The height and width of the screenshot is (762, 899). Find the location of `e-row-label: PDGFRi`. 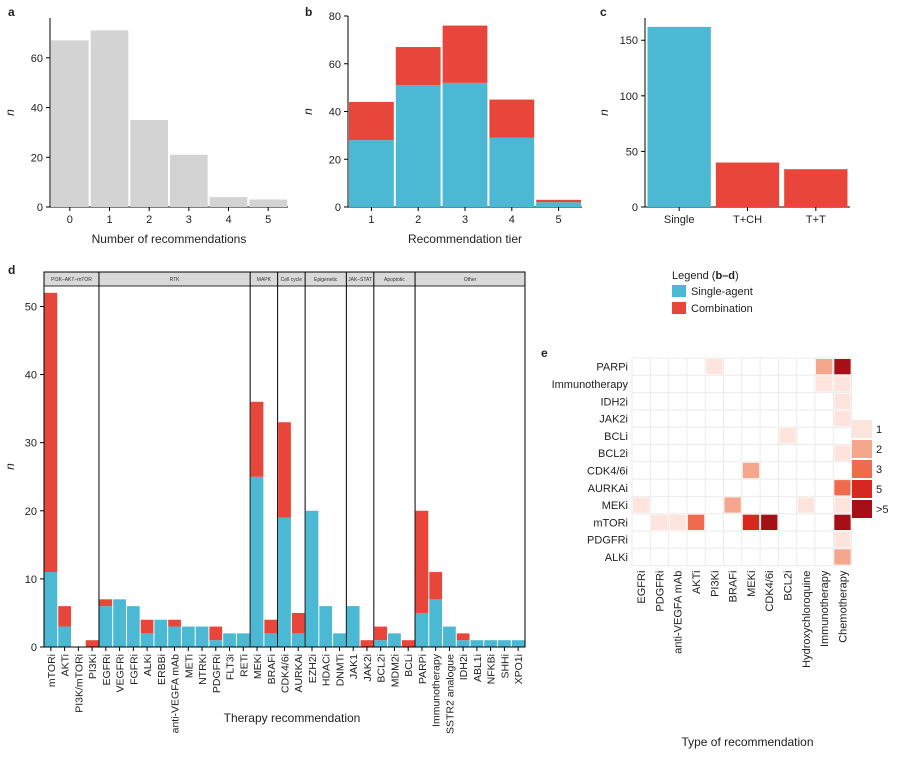

e-row-label: PDGFRi is located at coordinates (607, 541).